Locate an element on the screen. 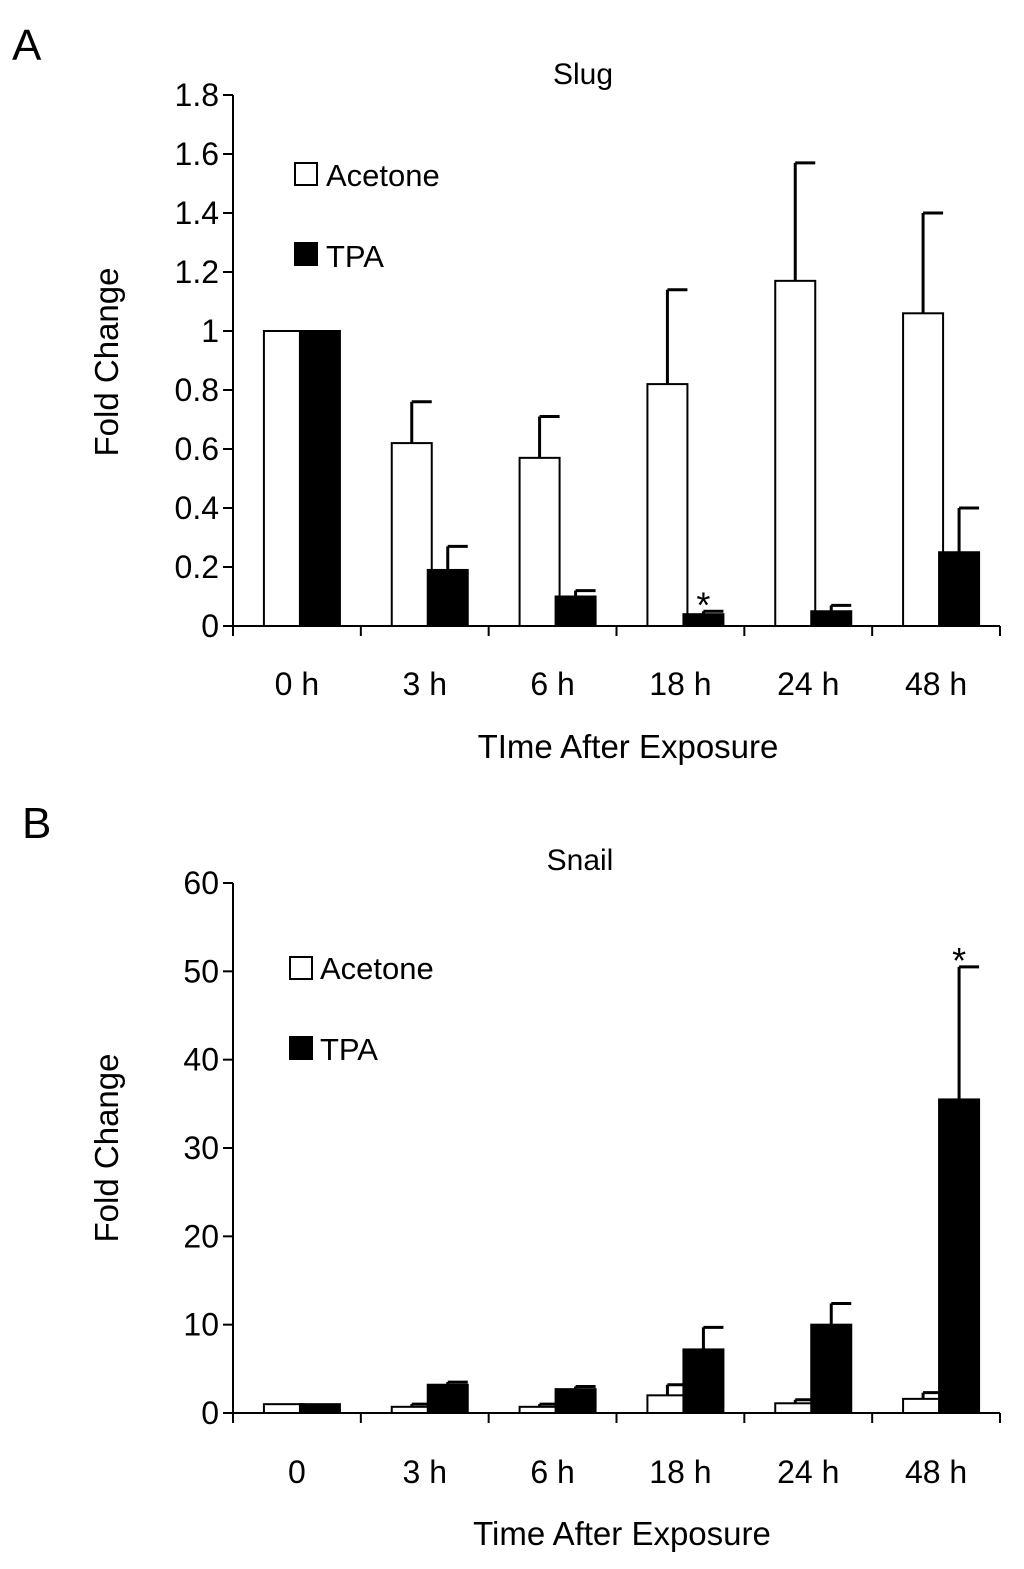  y-axis: 0 10 20 30 40 50 60 is located at coordinates (208, 1148).